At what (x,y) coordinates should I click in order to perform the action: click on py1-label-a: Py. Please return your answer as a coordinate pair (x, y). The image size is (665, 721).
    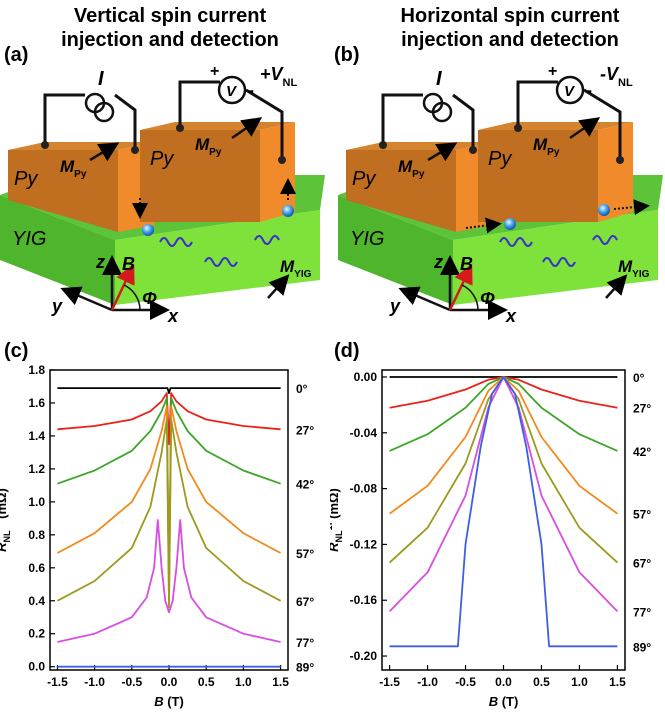
    Looking at the image, I should click on (26, 179).